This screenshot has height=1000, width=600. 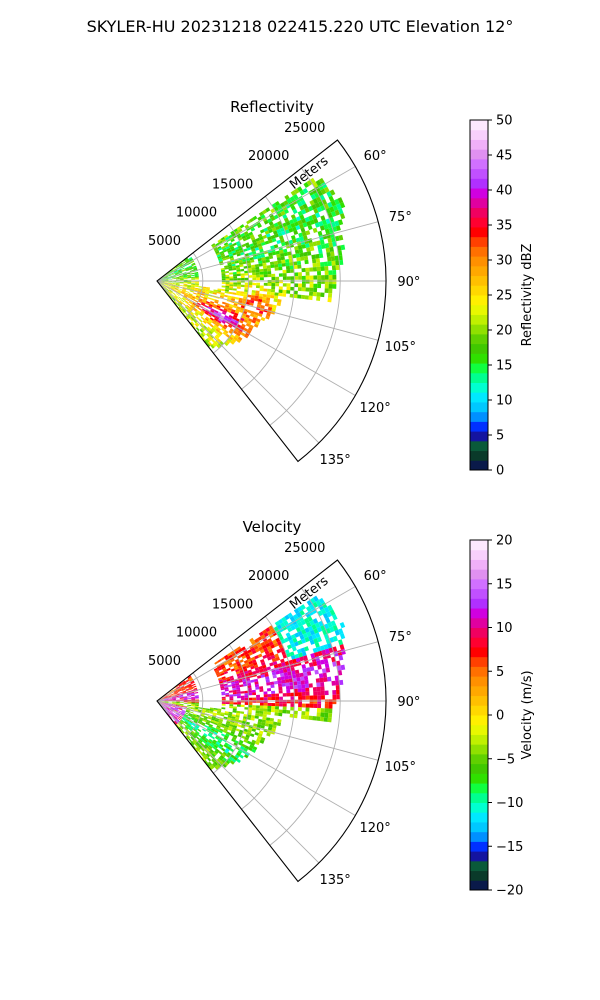 I want to click on colorbar-swatch, so click(x=479, y=846).